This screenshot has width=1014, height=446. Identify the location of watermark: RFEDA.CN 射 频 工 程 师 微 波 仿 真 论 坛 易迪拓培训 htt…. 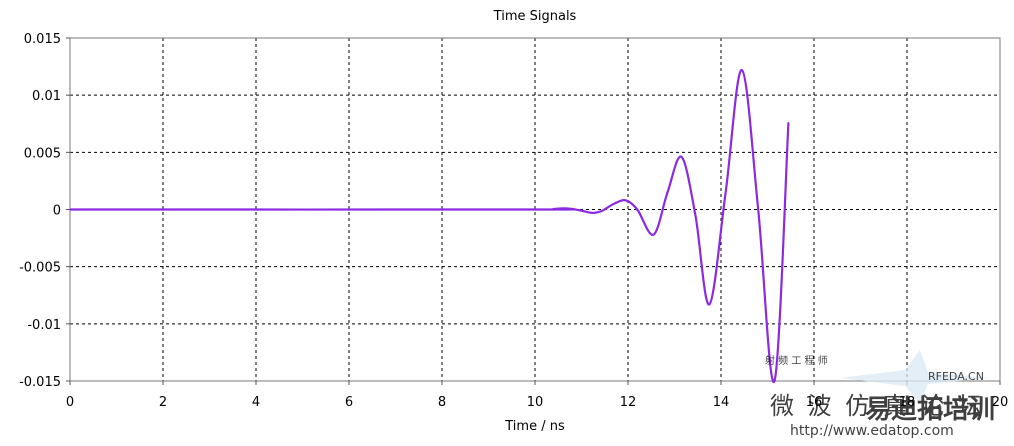
(880, 394).